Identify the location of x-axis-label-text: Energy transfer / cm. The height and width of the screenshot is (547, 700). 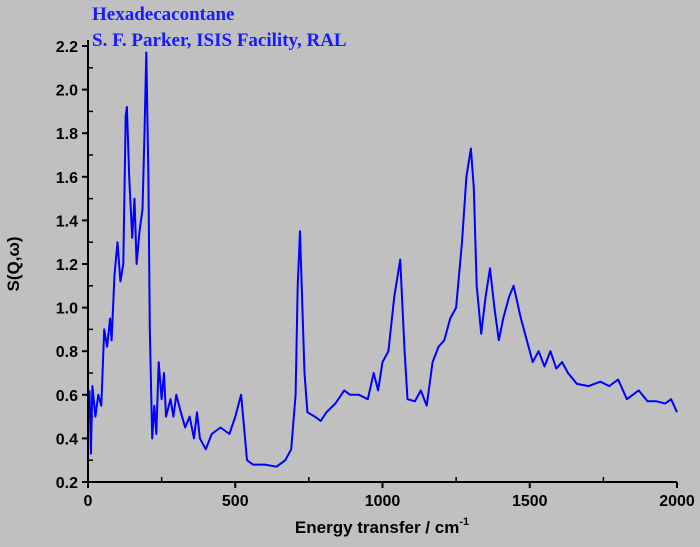
(377, 527).